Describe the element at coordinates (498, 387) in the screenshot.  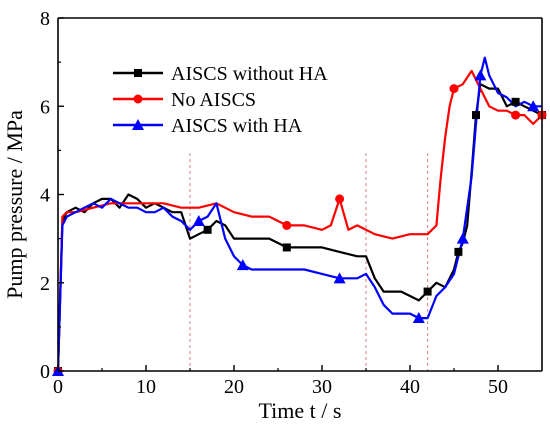
I see `x-tick-label-5: 50` at that location.